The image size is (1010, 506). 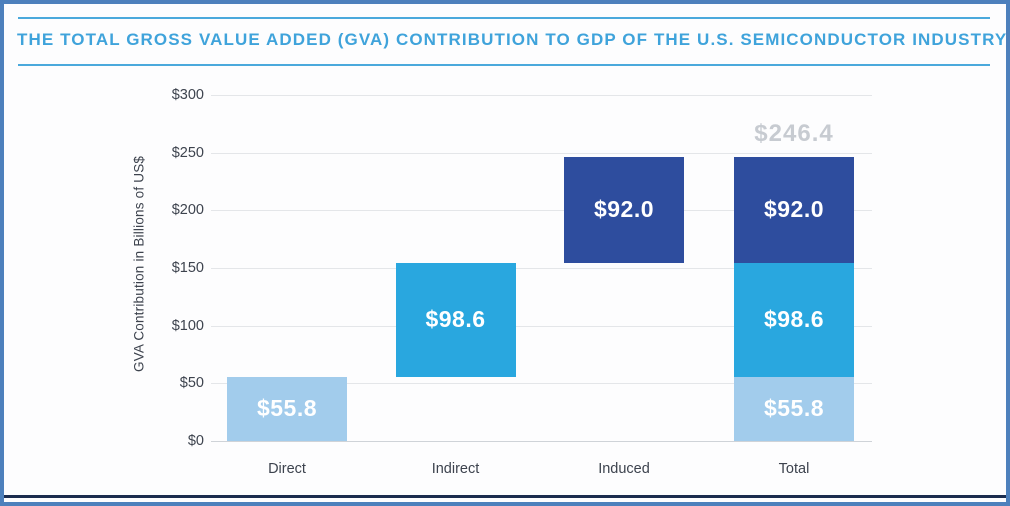 I want to click on title-top-rule, so click(x=504, y=18).